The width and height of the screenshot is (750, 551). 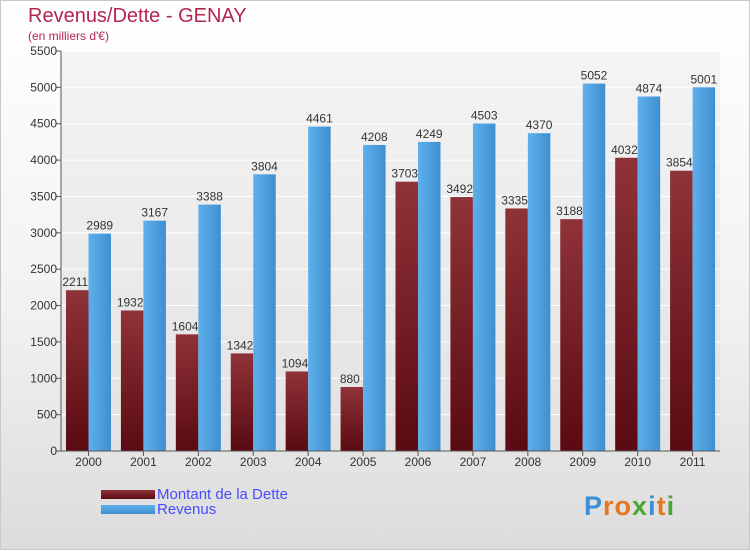 I want to click on y-tick-label: 2000, so click(x=43, y=306).